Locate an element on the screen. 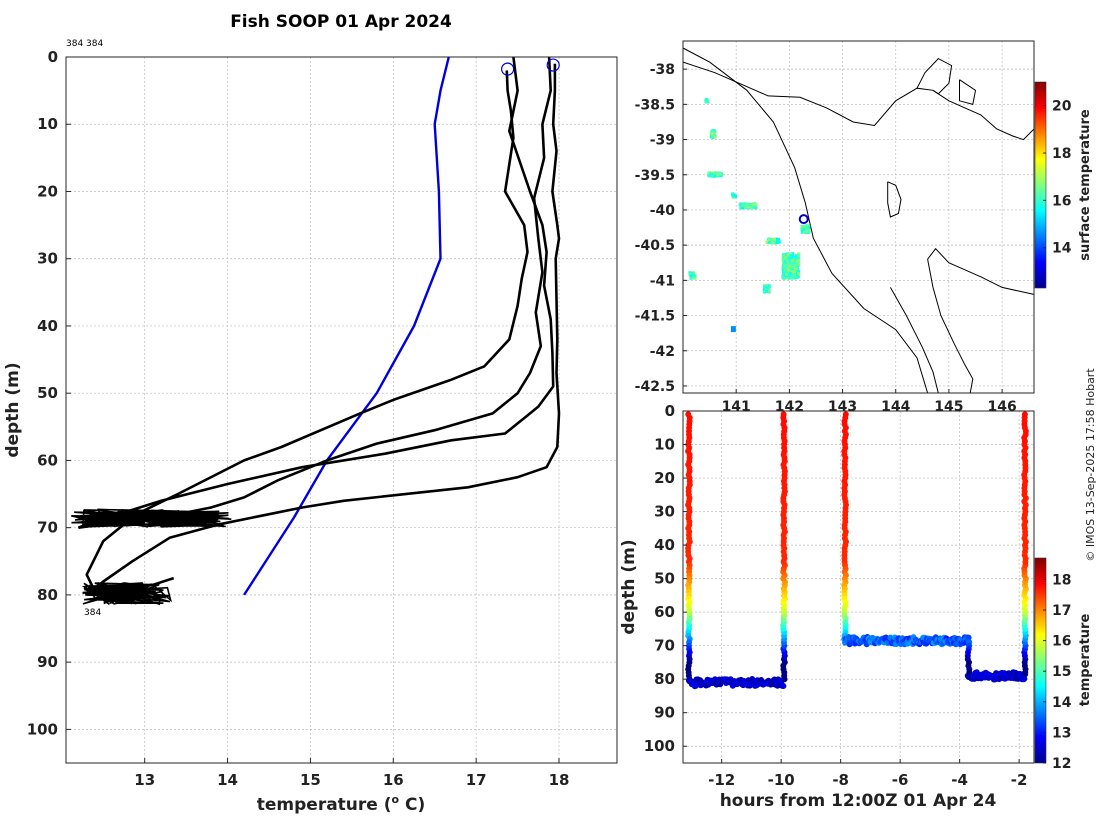 The height and width of the screenshot is (820, 1100). map-shelf-contour-inner is located at coordinates (914, 340).